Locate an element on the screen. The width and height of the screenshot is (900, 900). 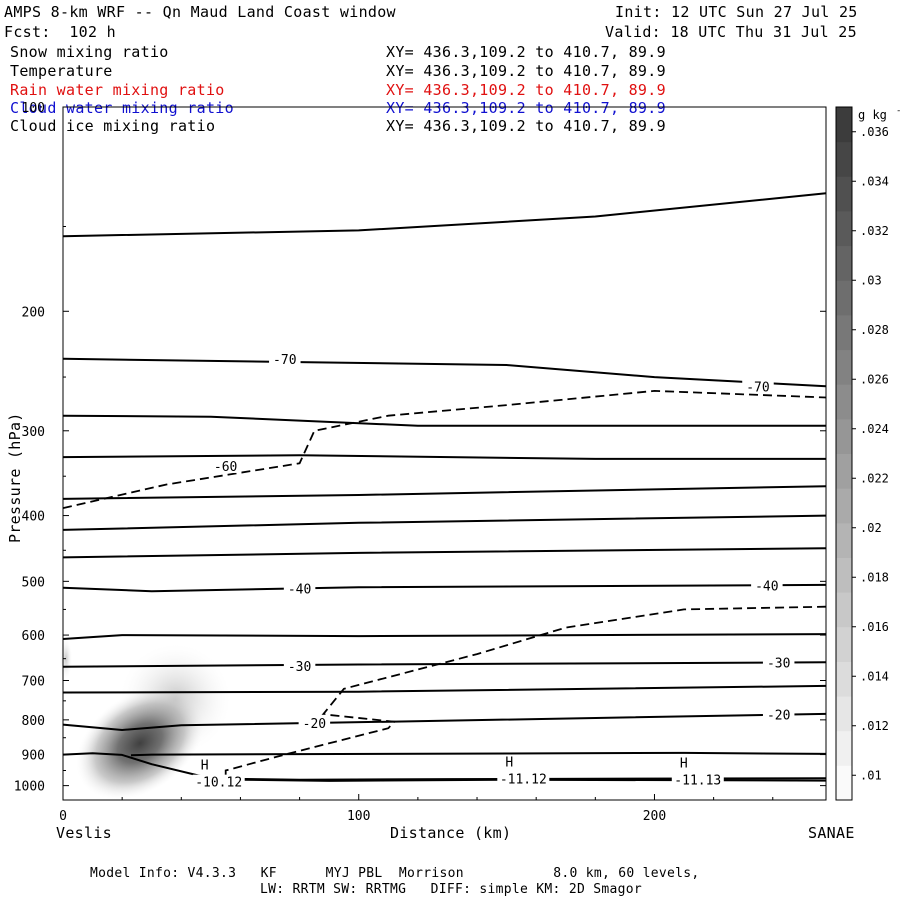
high-symbol-1: H is located at coordinates (509, 763).